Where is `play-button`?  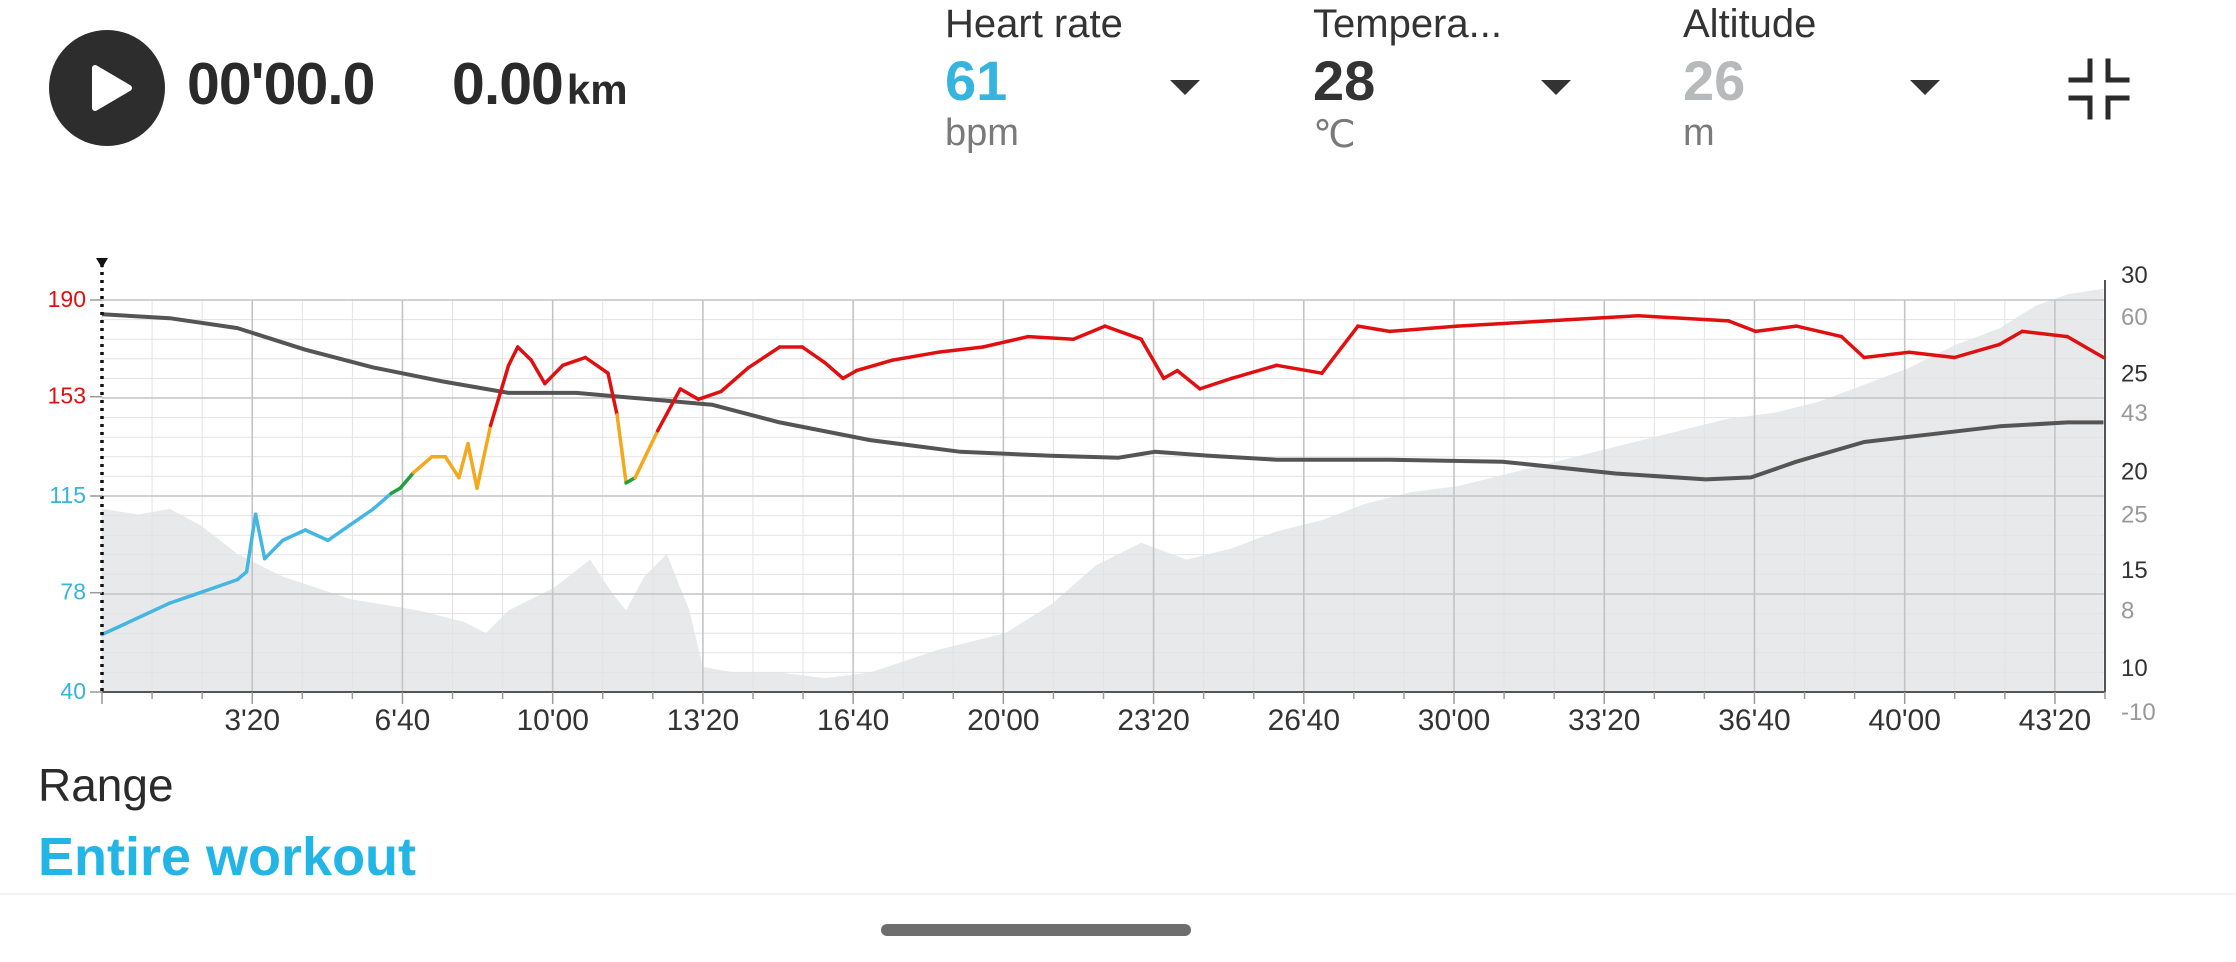
play-button is located at coordinates (107, 88).